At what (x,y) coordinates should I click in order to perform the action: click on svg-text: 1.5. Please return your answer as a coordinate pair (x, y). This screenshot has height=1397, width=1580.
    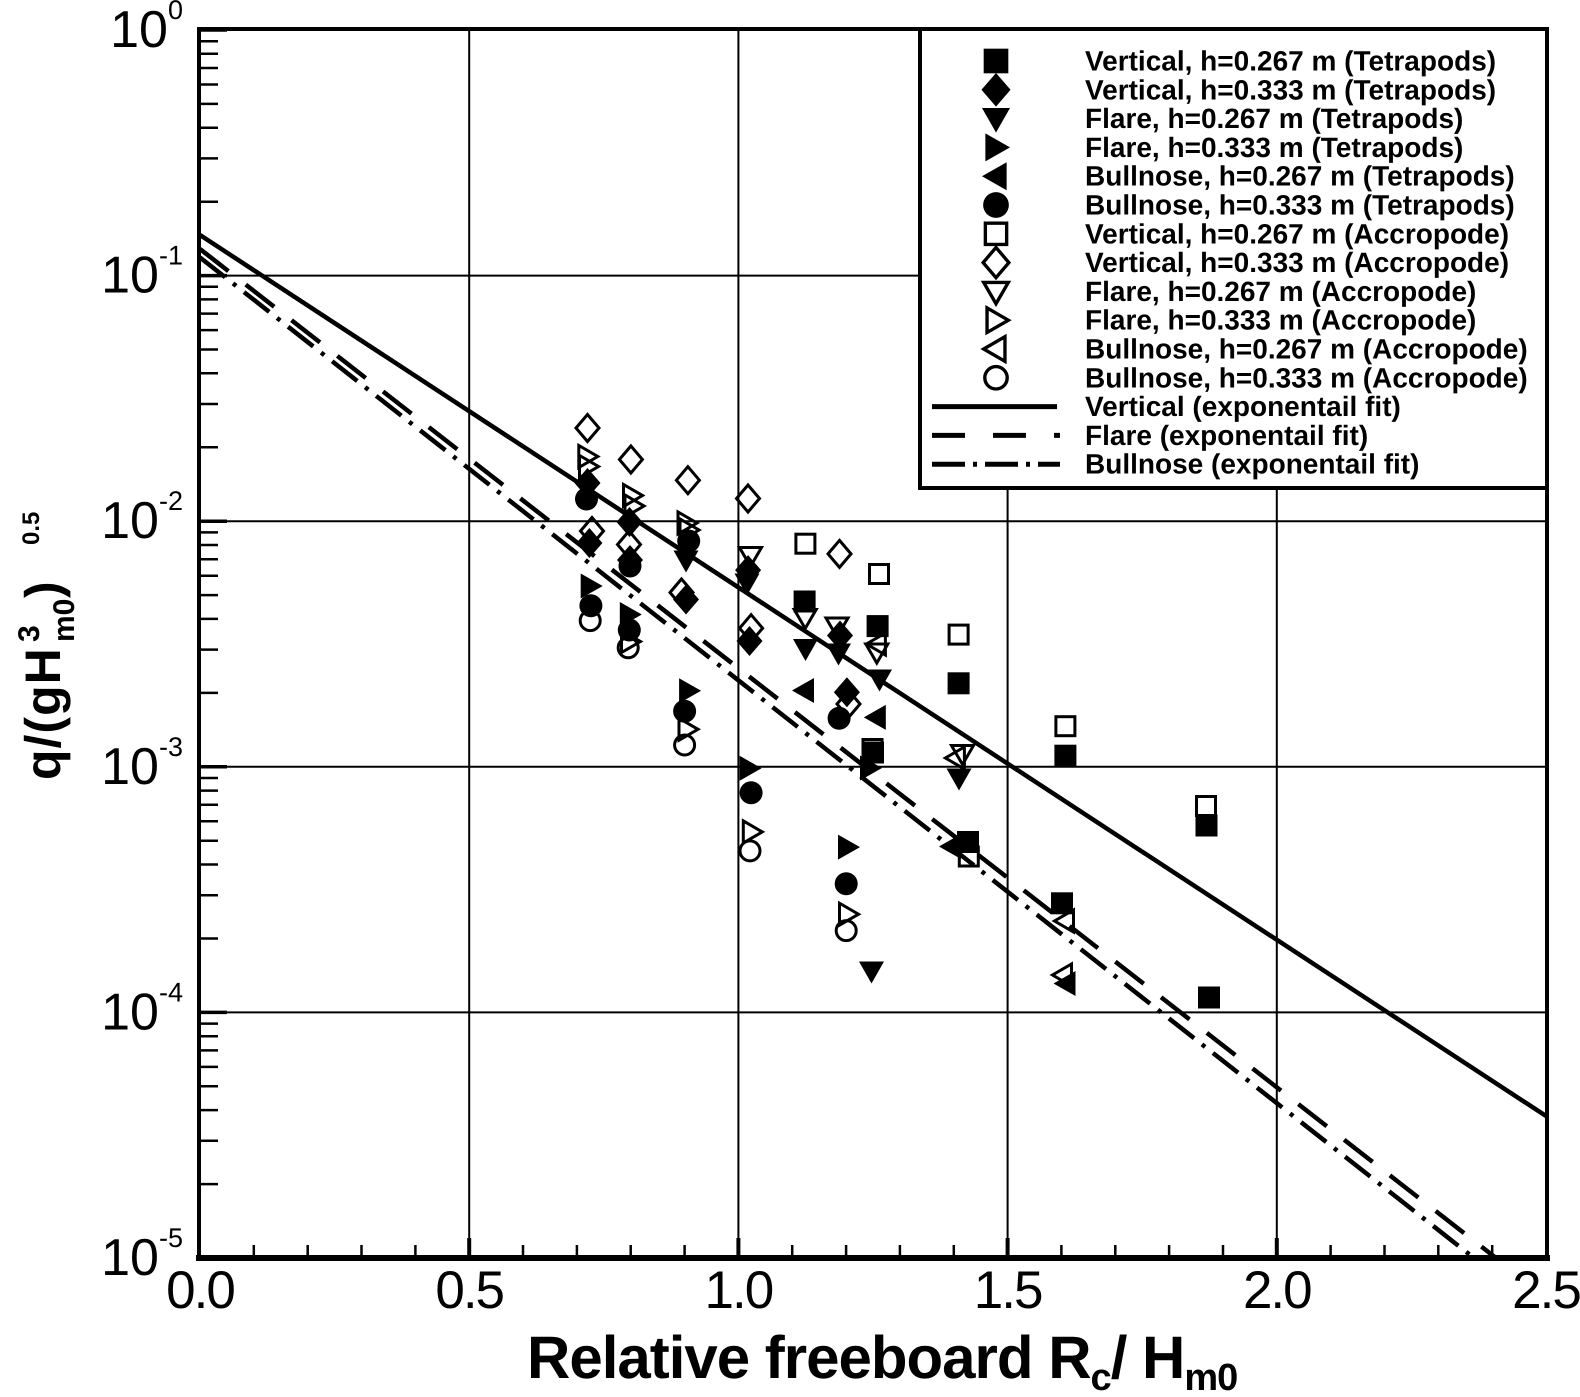
    Looking at the image, I should click on (1008, 1290).